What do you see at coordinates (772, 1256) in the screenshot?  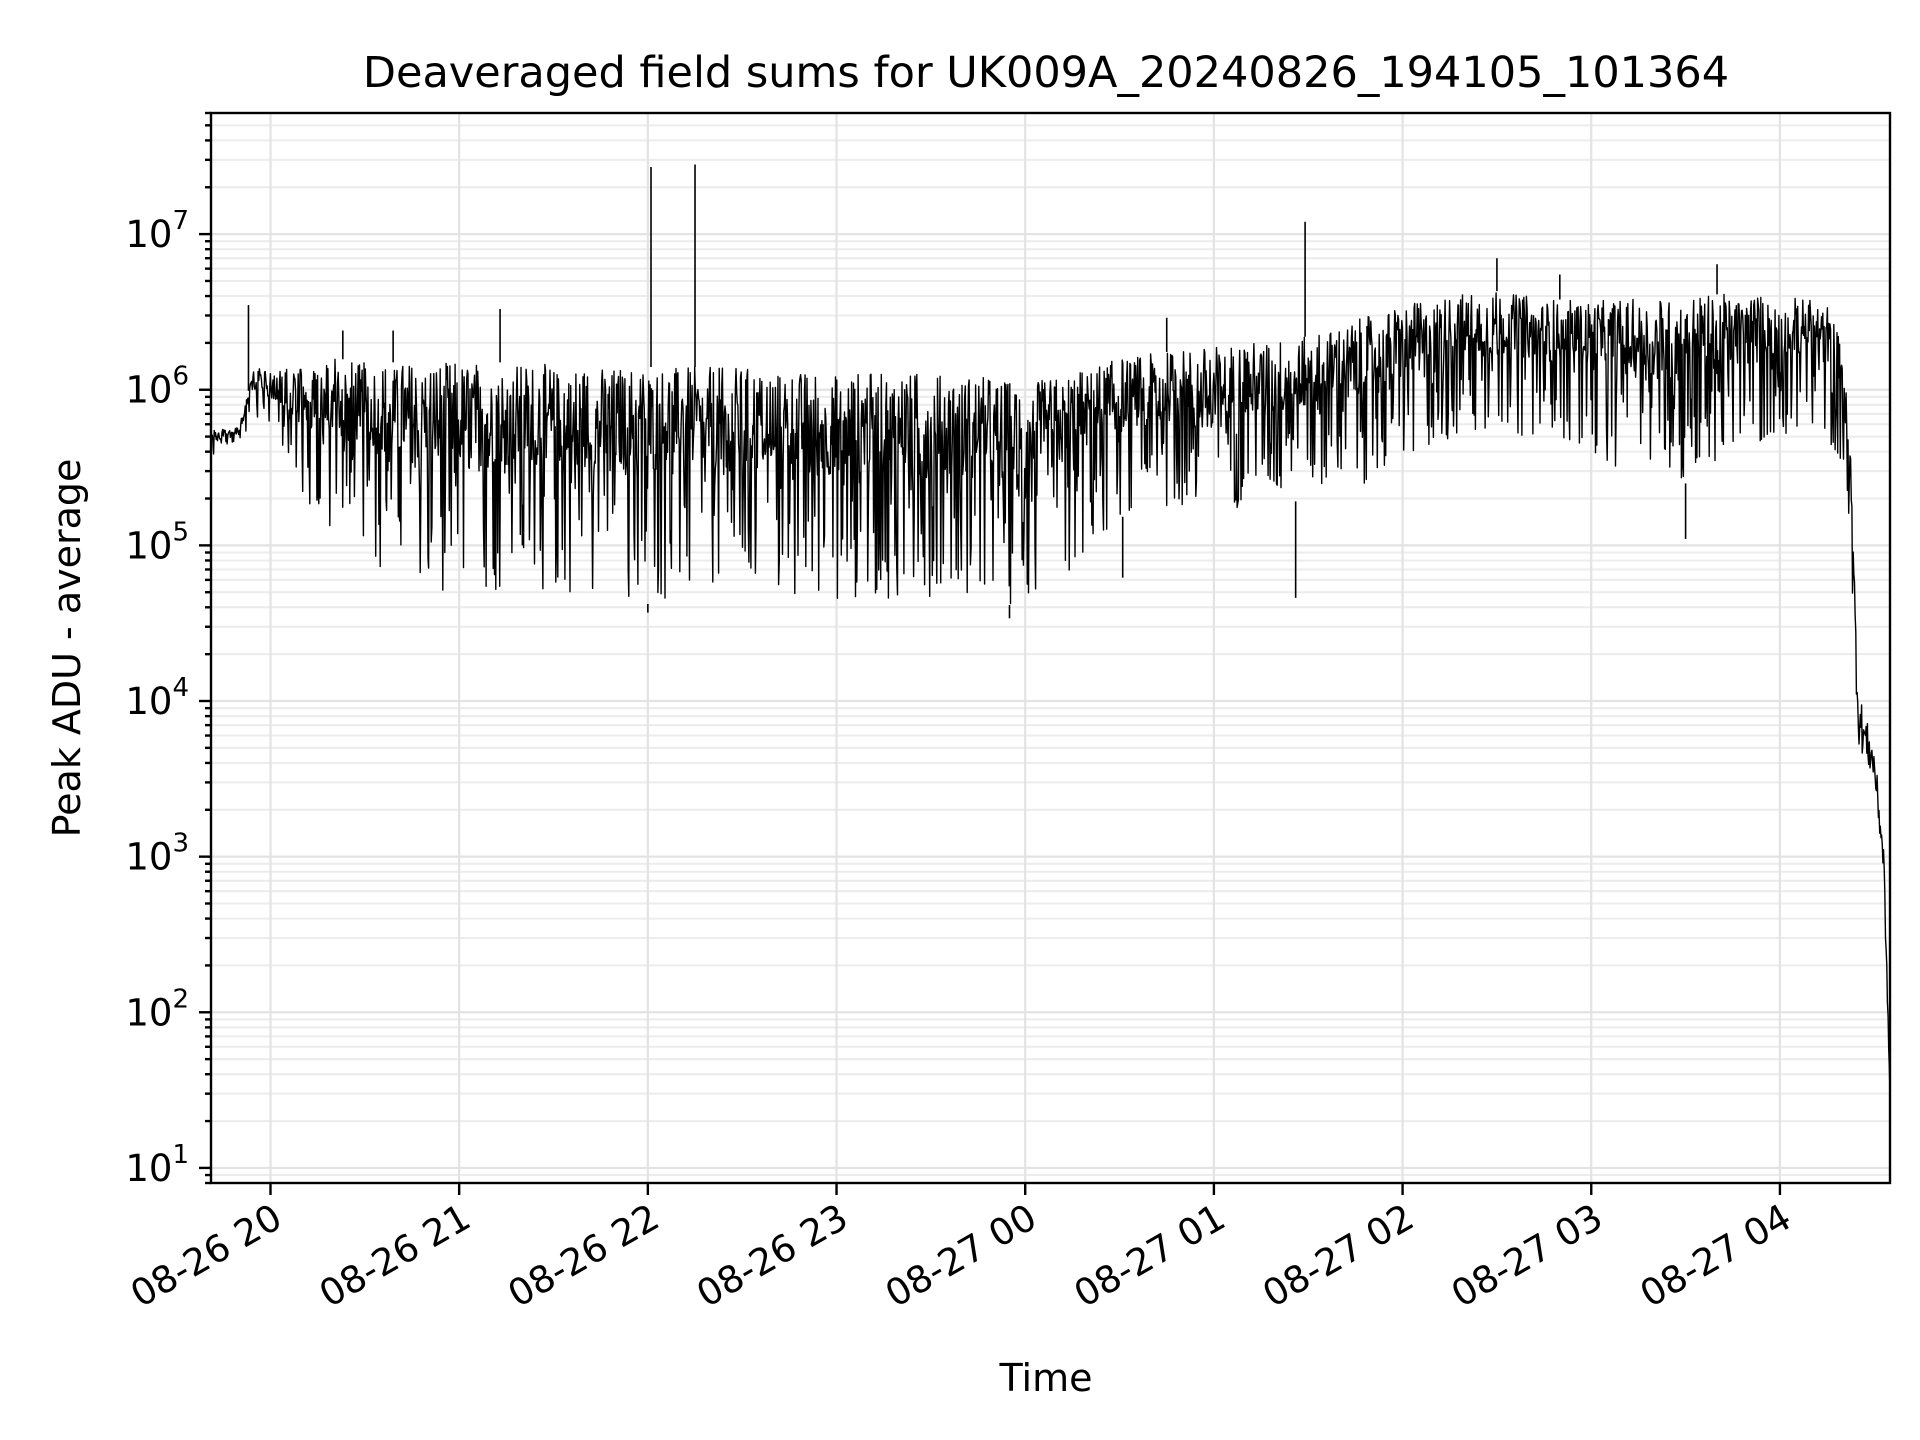 I see `x-tick-label: 08-26 23` at bounding box center [772, 1256].